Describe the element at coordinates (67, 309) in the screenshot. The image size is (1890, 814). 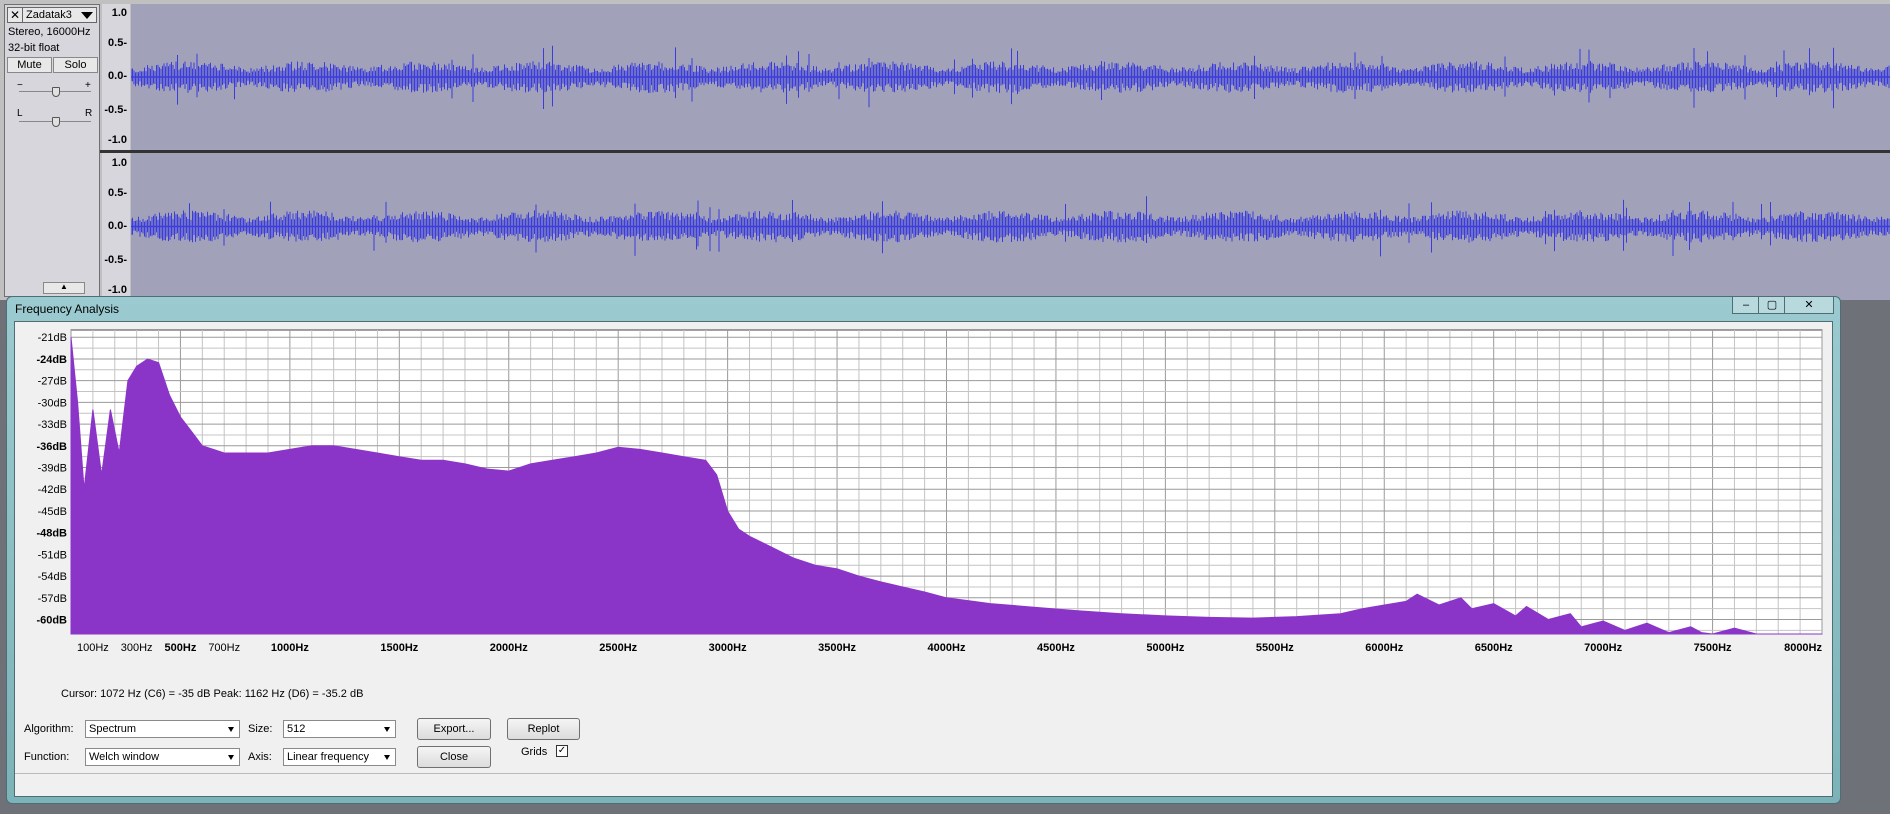
I see `dialog-title: Frequency Analysis` at that location.